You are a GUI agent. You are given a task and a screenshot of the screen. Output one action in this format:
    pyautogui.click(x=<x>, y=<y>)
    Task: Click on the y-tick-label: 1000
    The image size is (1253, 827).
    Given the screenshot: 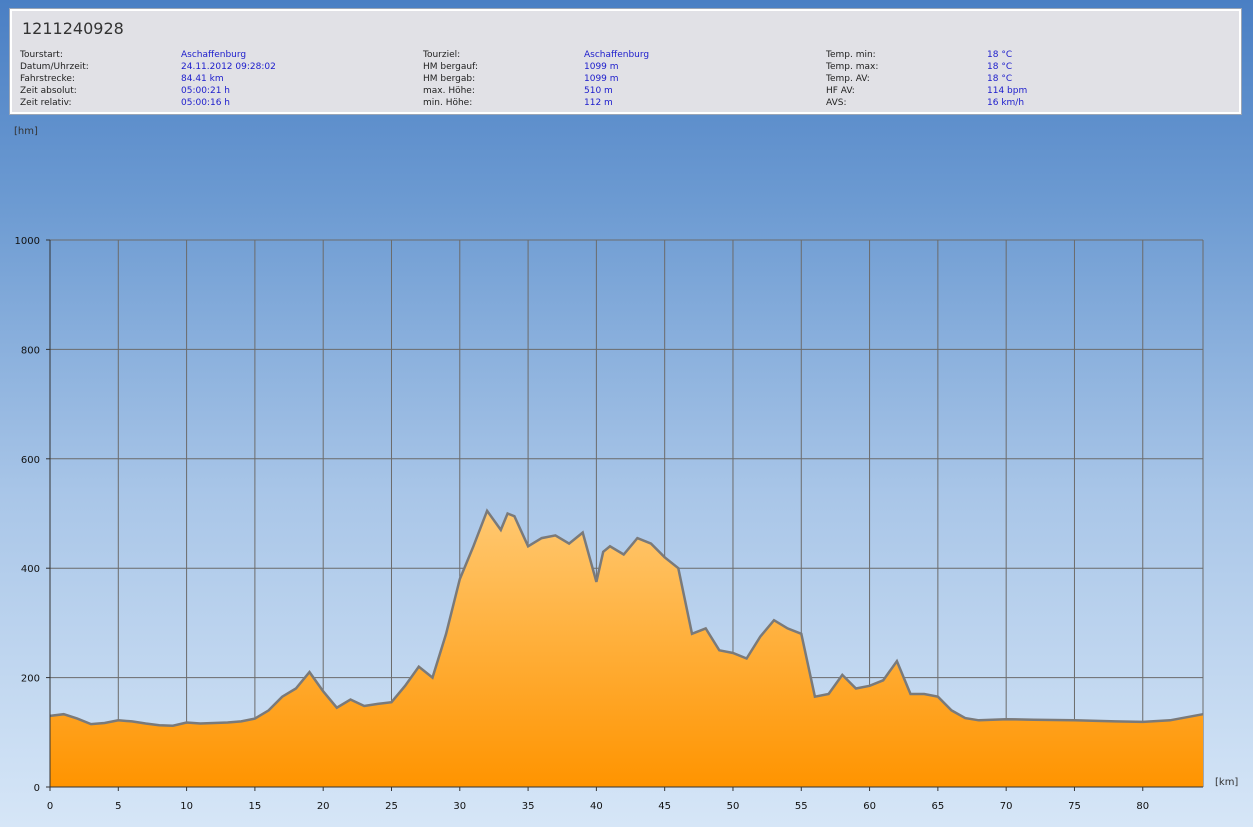 What is the action you would take?
    pyautogui.click(x=27, y=241)
    